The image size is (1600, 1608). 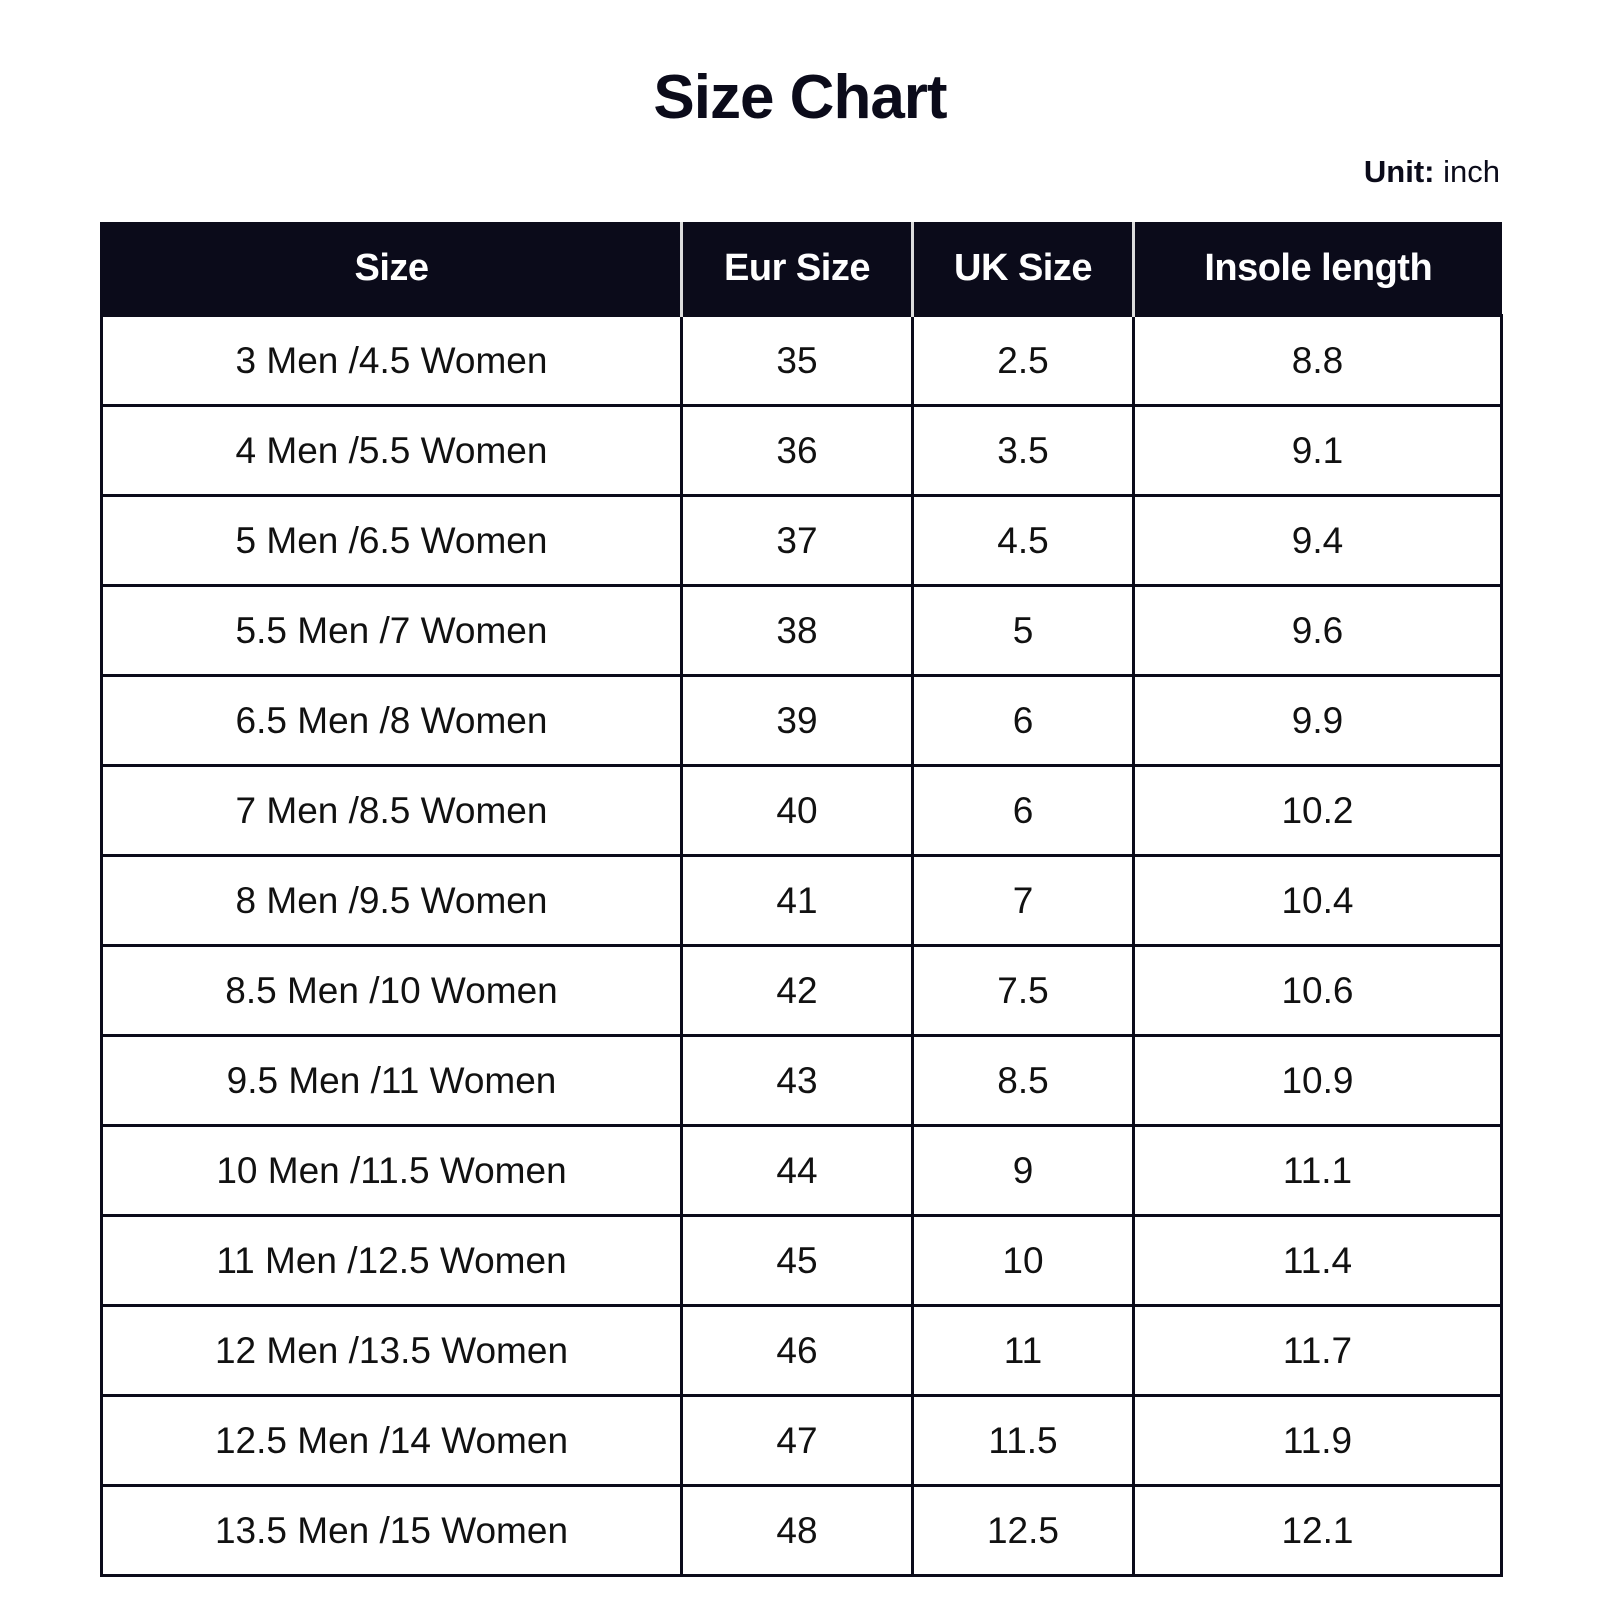 I want to click on unit-label: Unit:, so click(x=1399, y=171).